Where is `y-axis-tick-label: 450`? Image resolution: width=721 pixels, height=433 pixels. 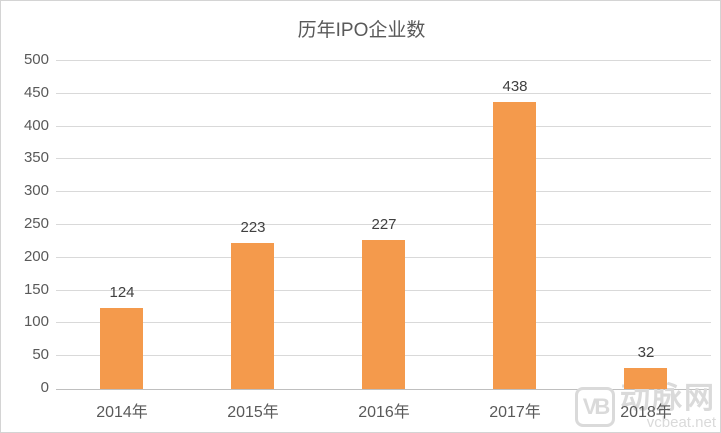
y-axis-tick-label: 450 is located at coordinates (36, 92).